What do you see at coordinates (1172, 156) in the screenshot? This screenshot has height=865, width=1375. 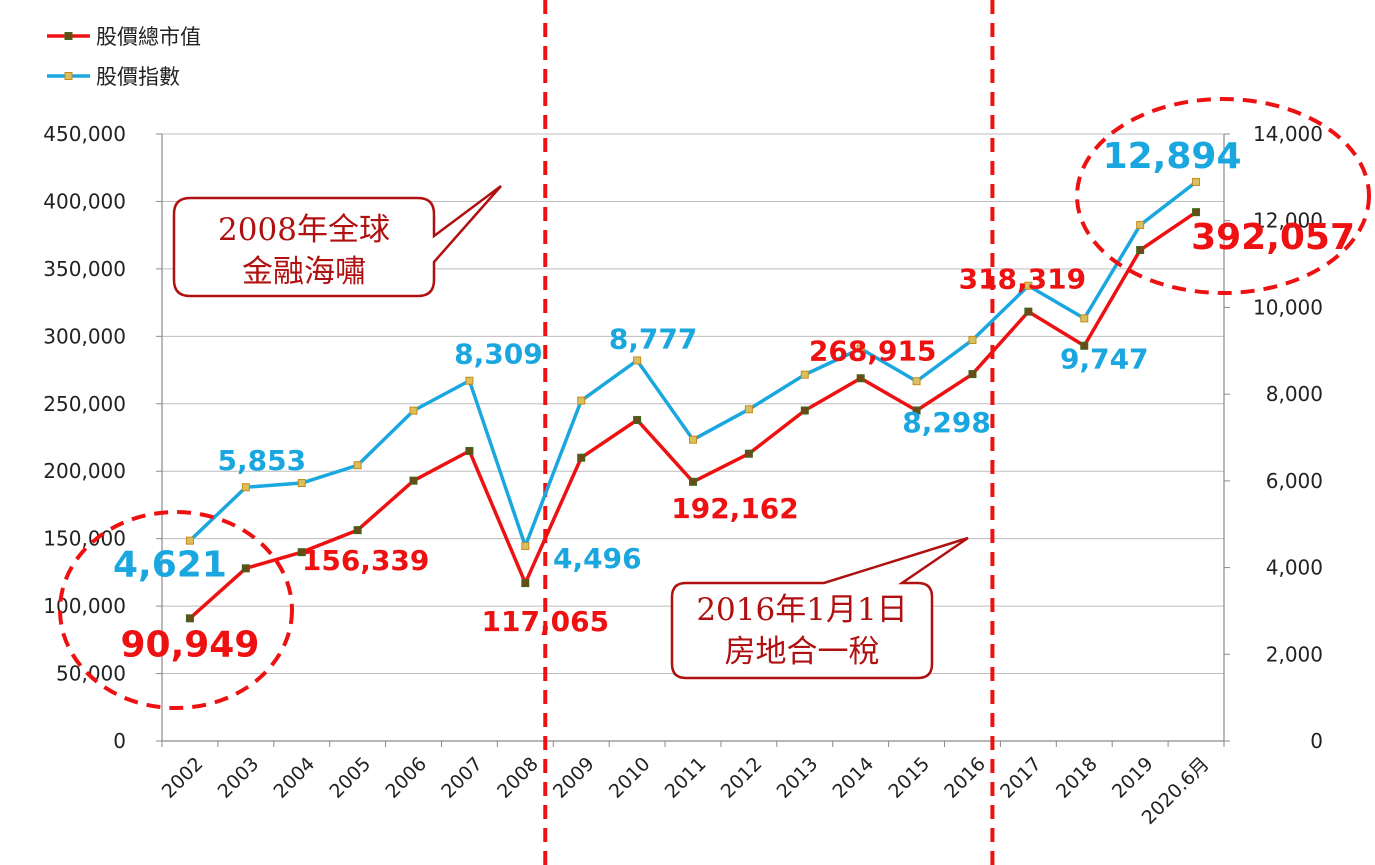 I see `label-index: 12,894` at bounding box center [1172, 156].